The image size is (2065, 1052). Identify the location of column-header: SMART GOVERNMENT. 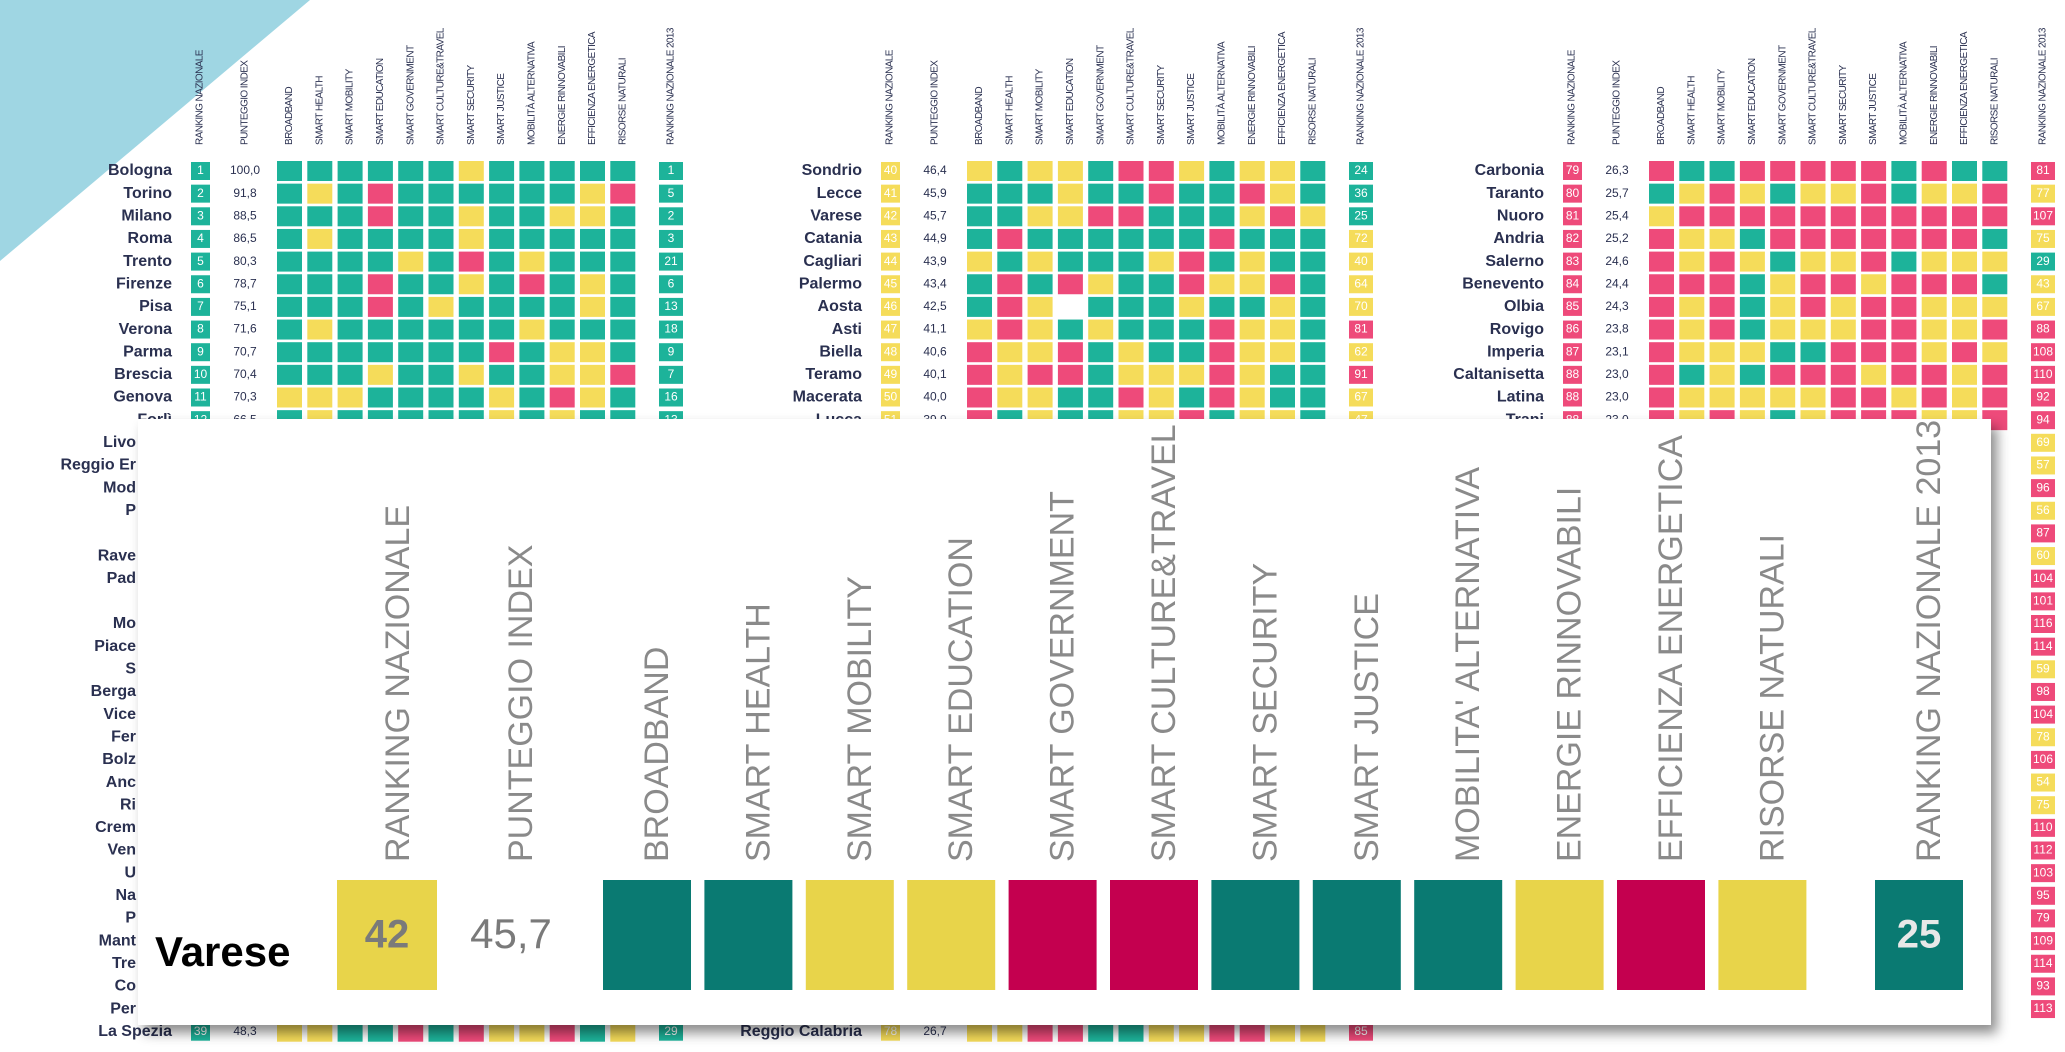
(410, 95).